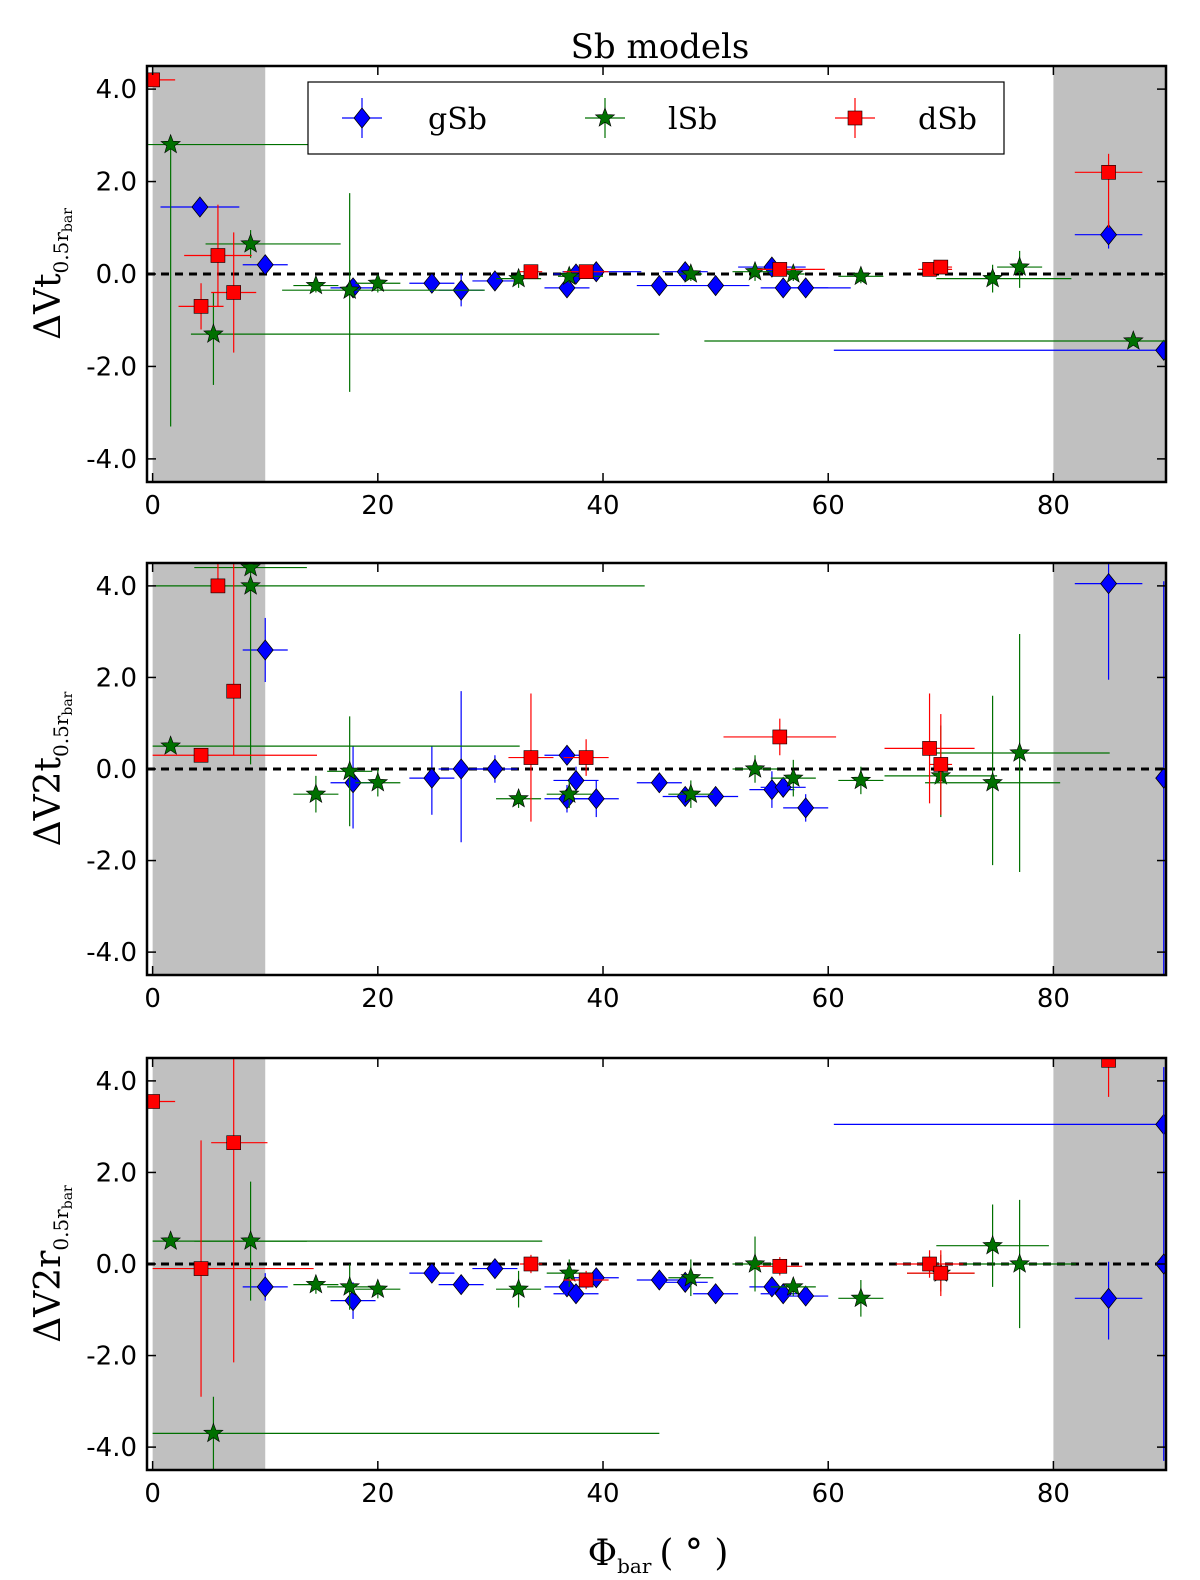  What do you see at coordinates (947, 119) in the screenshot?
I see `legend-label-dSb: dSb` at bounding box center [947, 119].